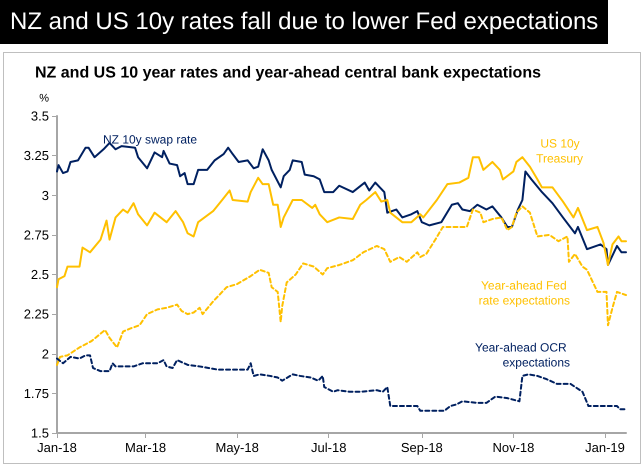 Image resolution: width=644 pixels, height=464 pixels. Describe the element at coordinates (39, 433) in the screenshot. I see `y-tick-label: 1.5` at that location.